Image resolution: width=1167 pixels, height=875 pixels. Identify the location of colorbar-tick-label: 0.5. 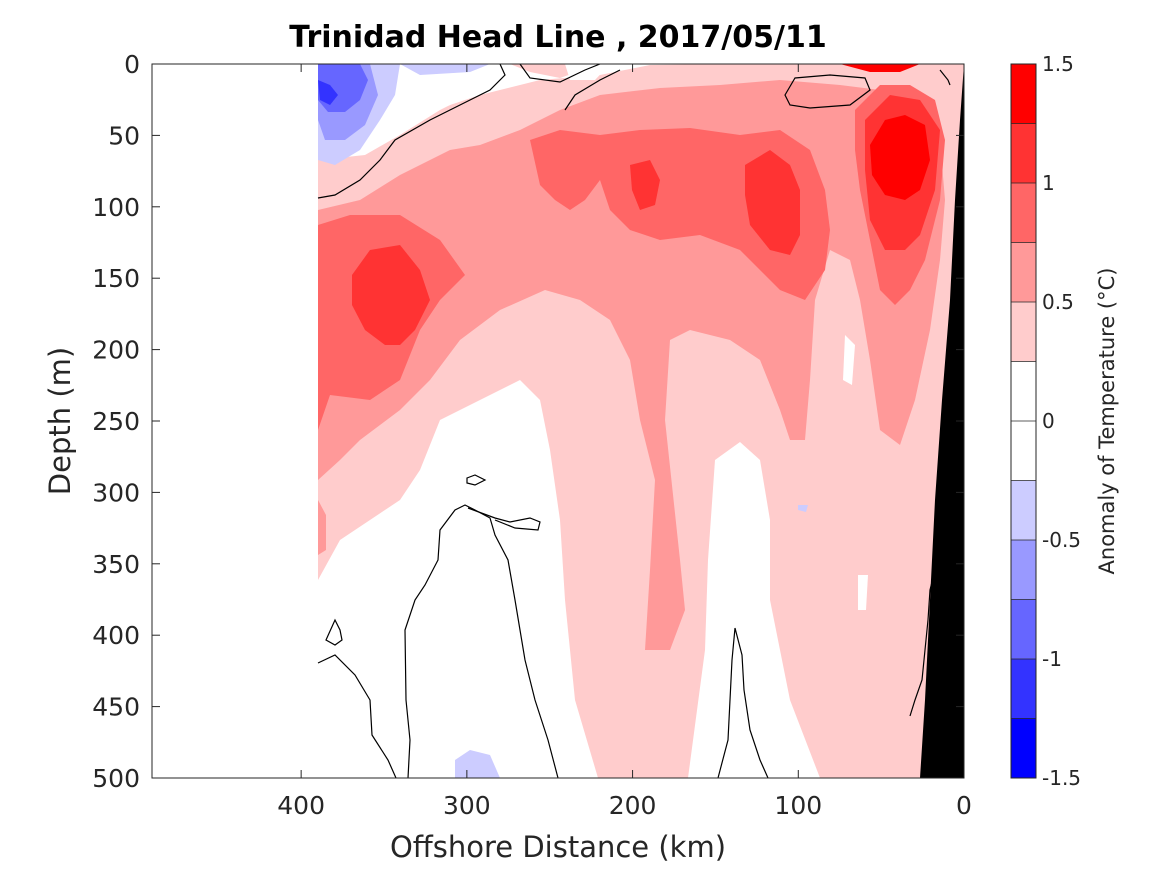
(1058, 302).